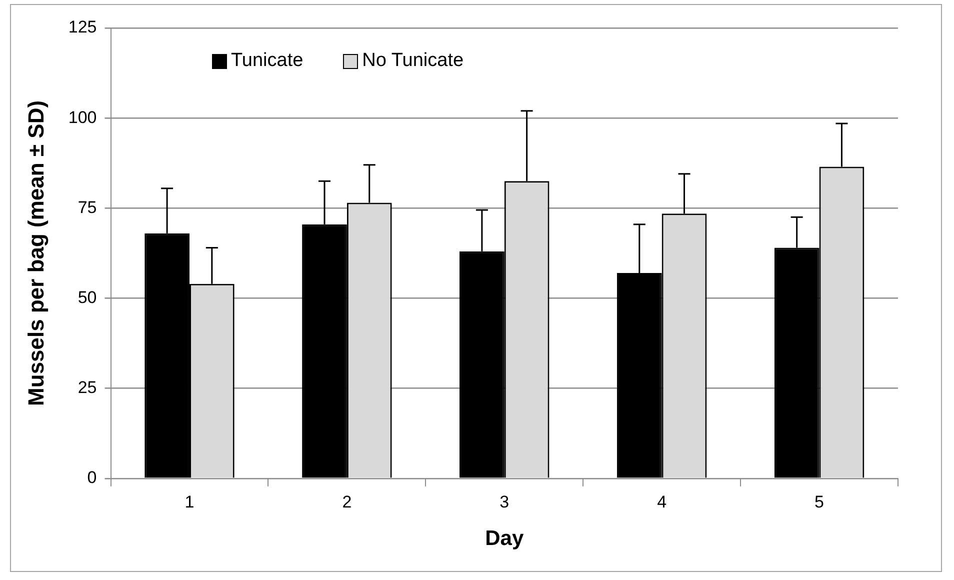  What do you see at coordinates (347, 502) in the screenshot?
I see `x-tick-label: 2` at bounding box center [347, 502].